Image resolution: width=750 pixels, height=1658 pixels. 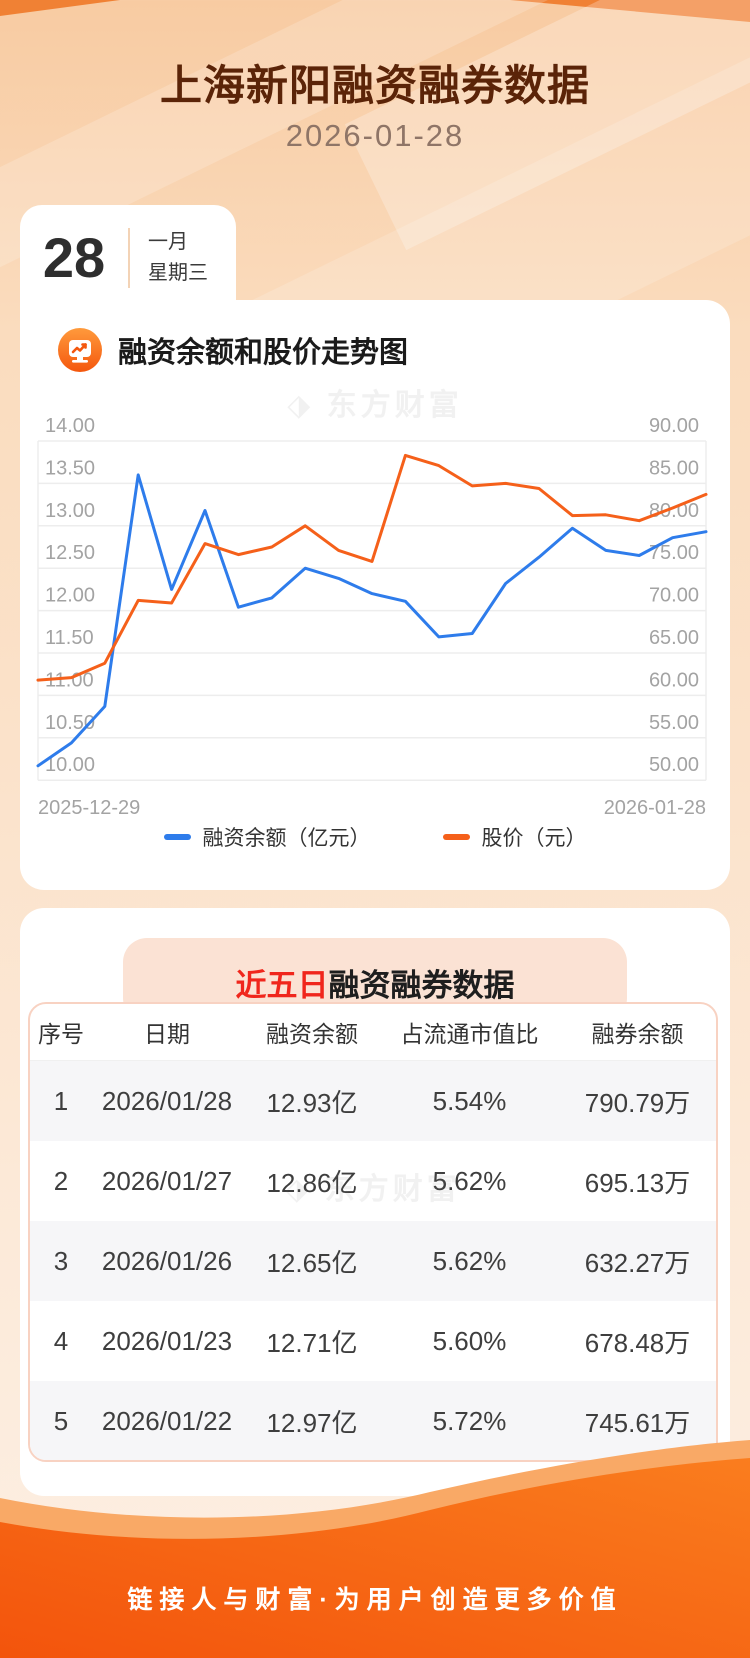 What do you see at coordinates (655, 808) in the screenshot?
I see `x-axis-end-label: 2026-01-28` at bounding box center [655, 808].